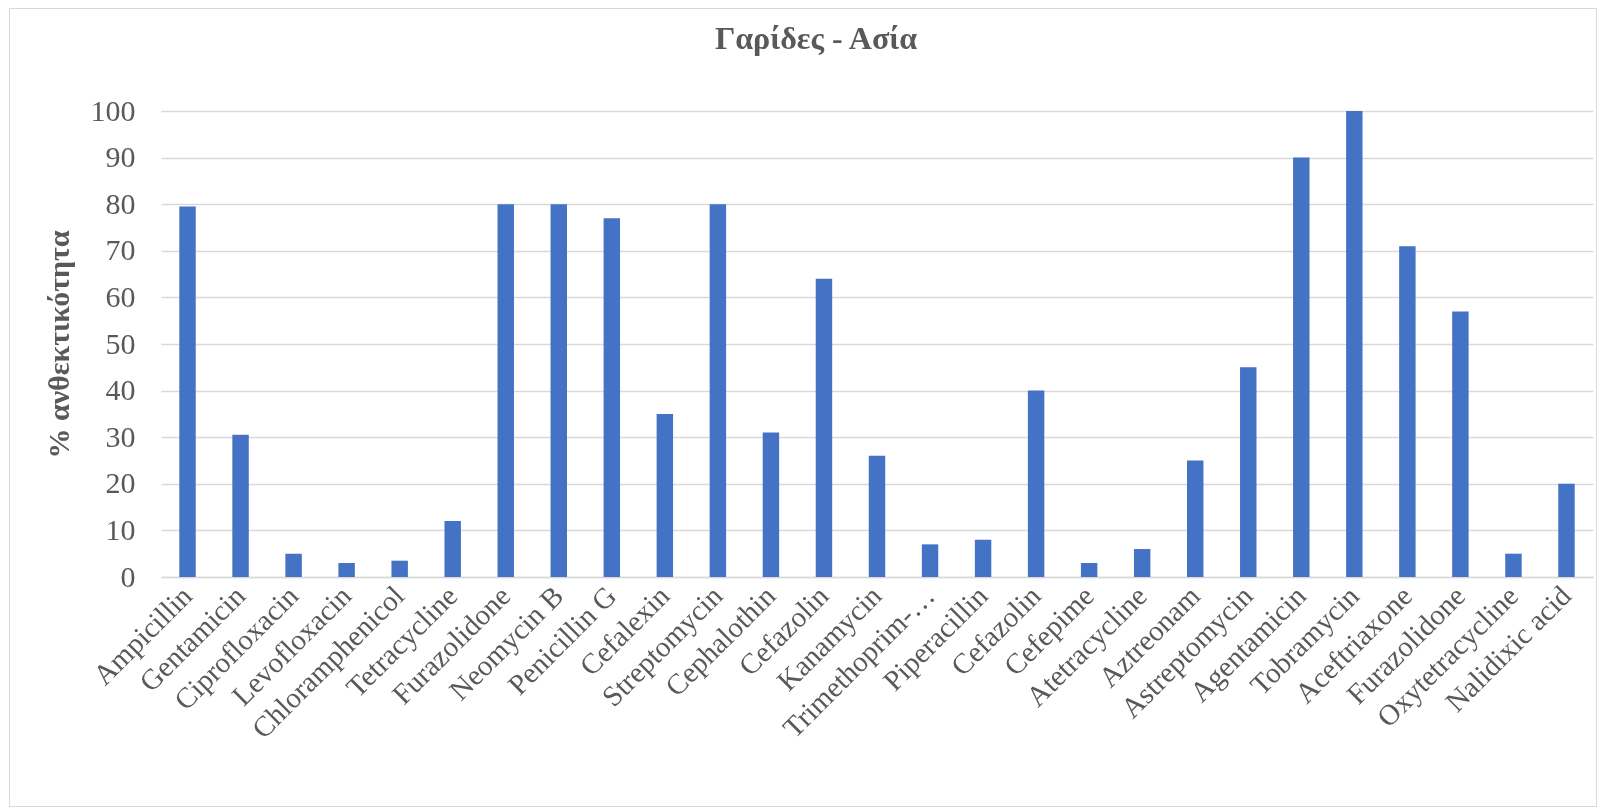 This screenshot has width=1606, height=811. I want to click on y-axis-title: % ανθεκτικότητα, so click(58, 344).